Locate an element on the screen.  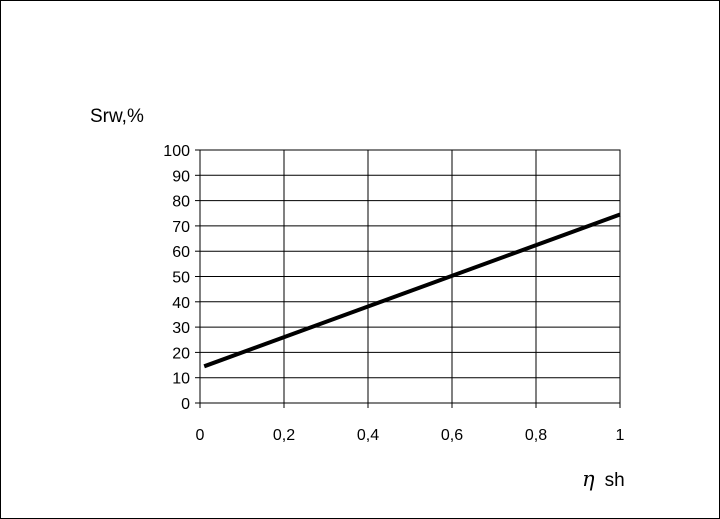
y-tick-label: 10 is located at coordinates (181, 379).